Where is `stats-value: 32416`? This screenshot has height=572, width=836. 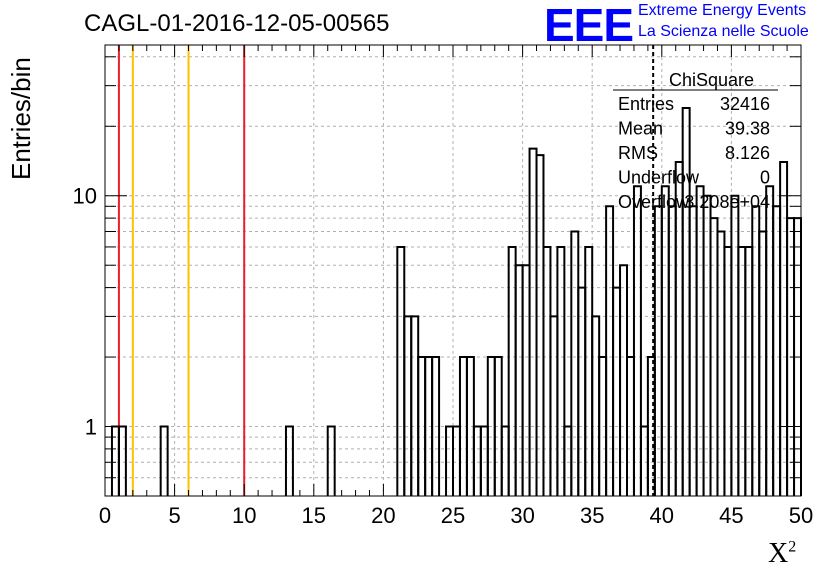
stats-value: 32416 is located at coordinates (745, 104).